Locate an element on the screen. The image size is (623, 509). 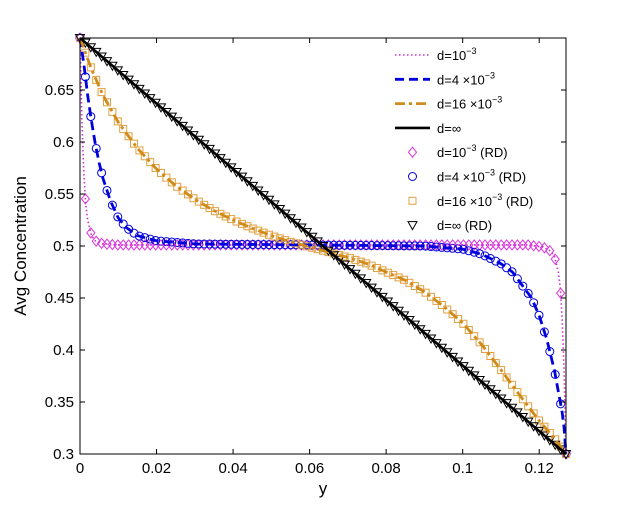
x-tick-label: 0.12 is located at coordinates (539, 468).